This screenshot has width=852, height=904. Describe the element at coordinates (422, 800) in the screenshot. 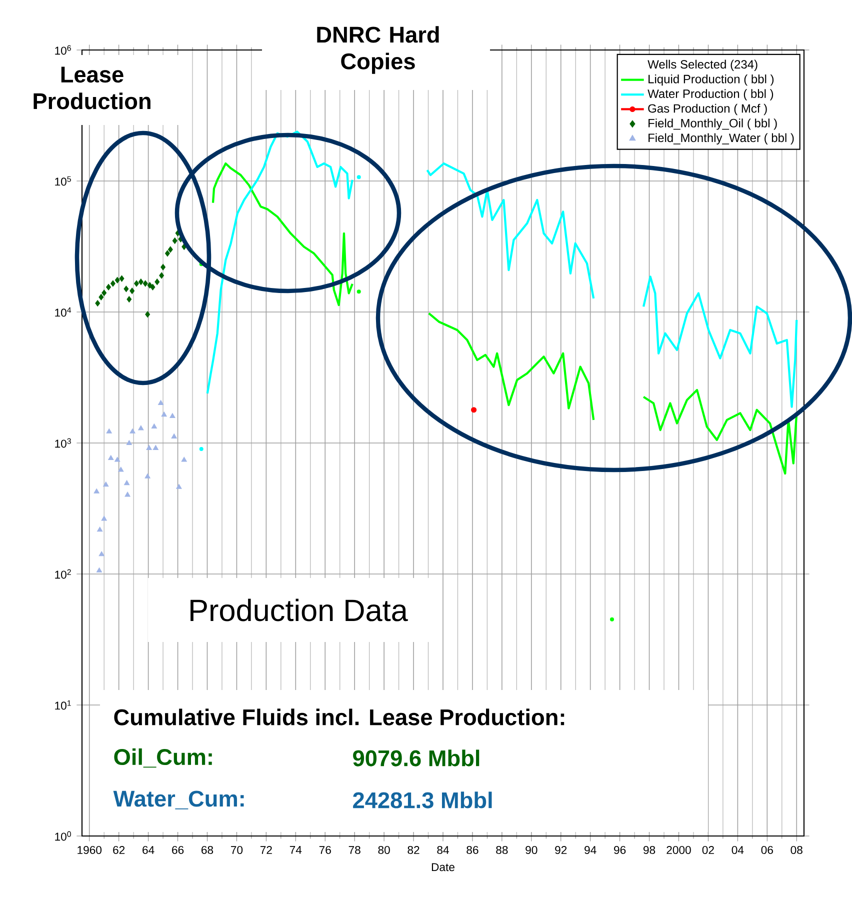

I see `annotation: 24281.3 Mbbl` at that location.